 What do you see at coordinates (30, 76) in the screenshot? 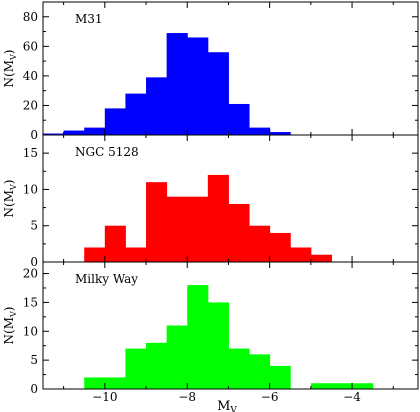
I see `y-tick-label-m31-2: 40` at bounding box center [30, 76].